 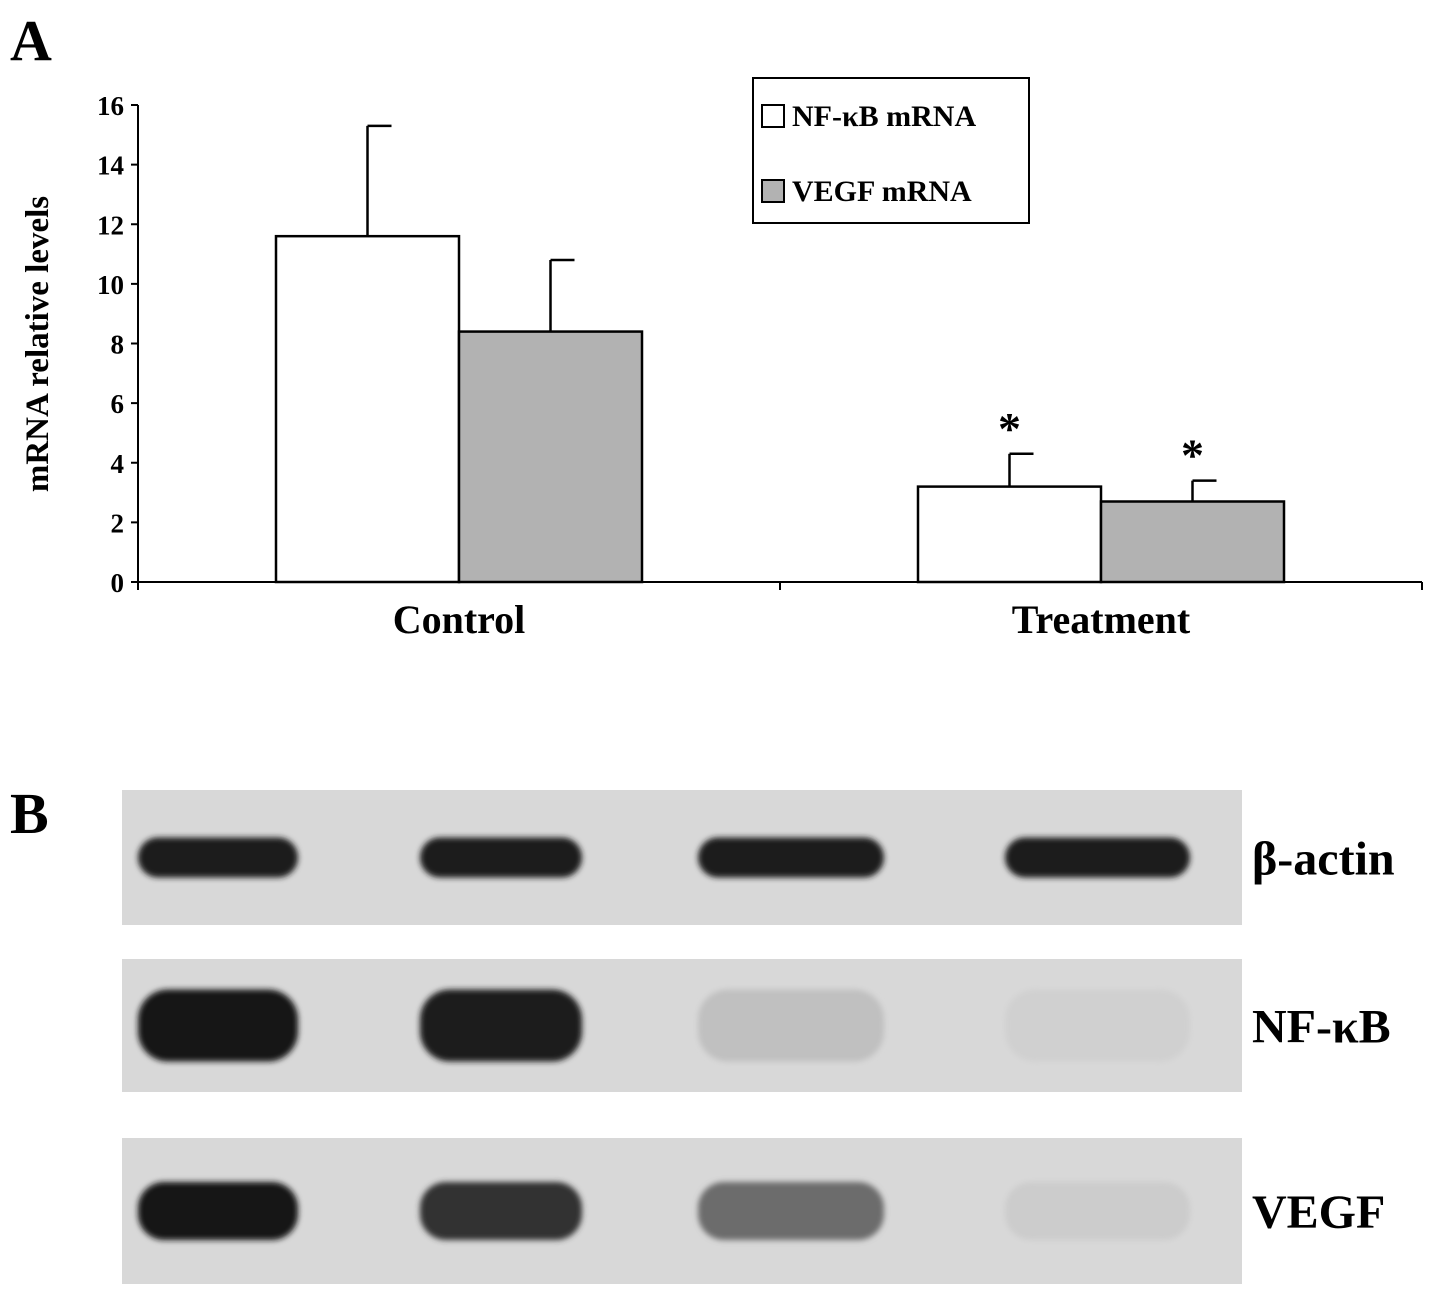 What do you see at coordinates (459, 619) in the screenshot?
I see `x-category-label: Control` at bounding box center [459, 619].